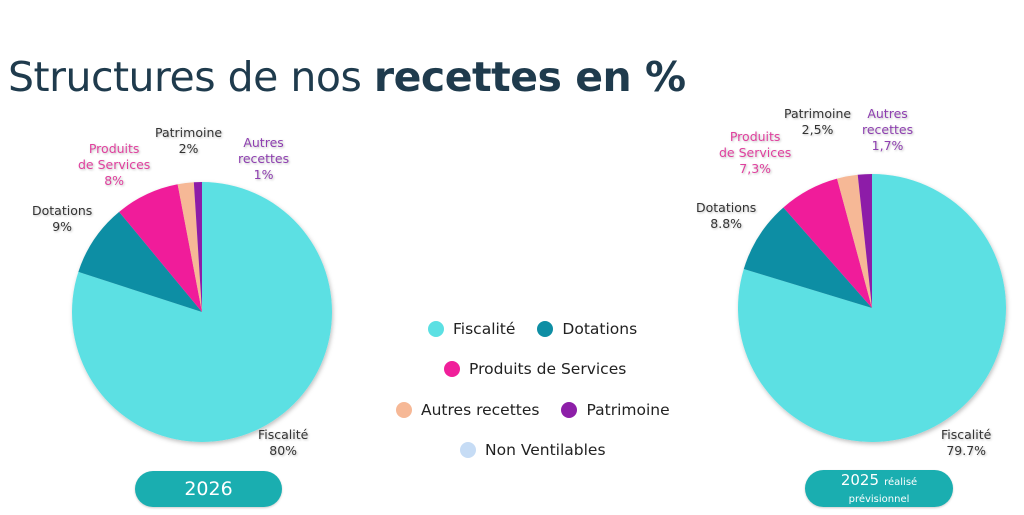  What do you see at coordinates (859, 480) in the screenshot?
I see `year-label: 2025` at bounding box center [859, 480].